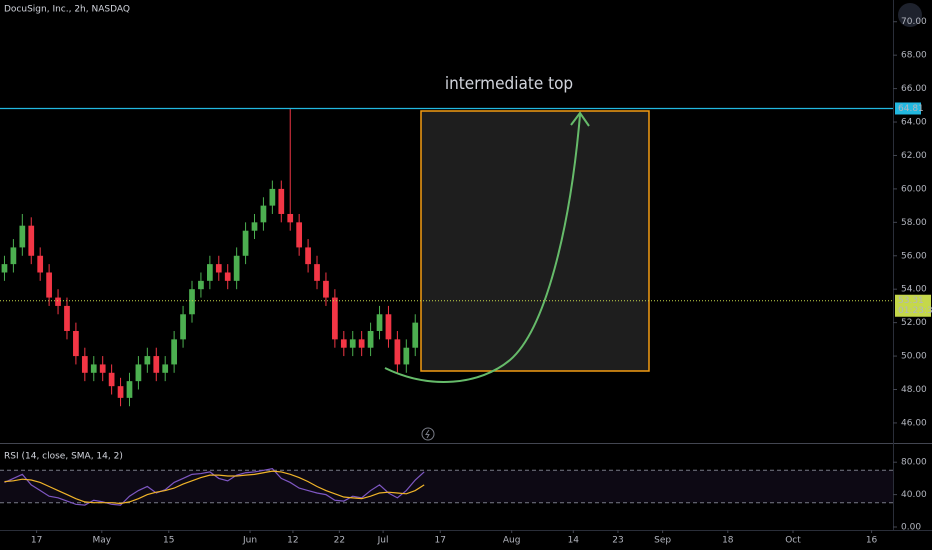  What do you see at coordinates (482, 248) in the screenshot?
I see `projection-arrow` at bounding box center [482, 248].